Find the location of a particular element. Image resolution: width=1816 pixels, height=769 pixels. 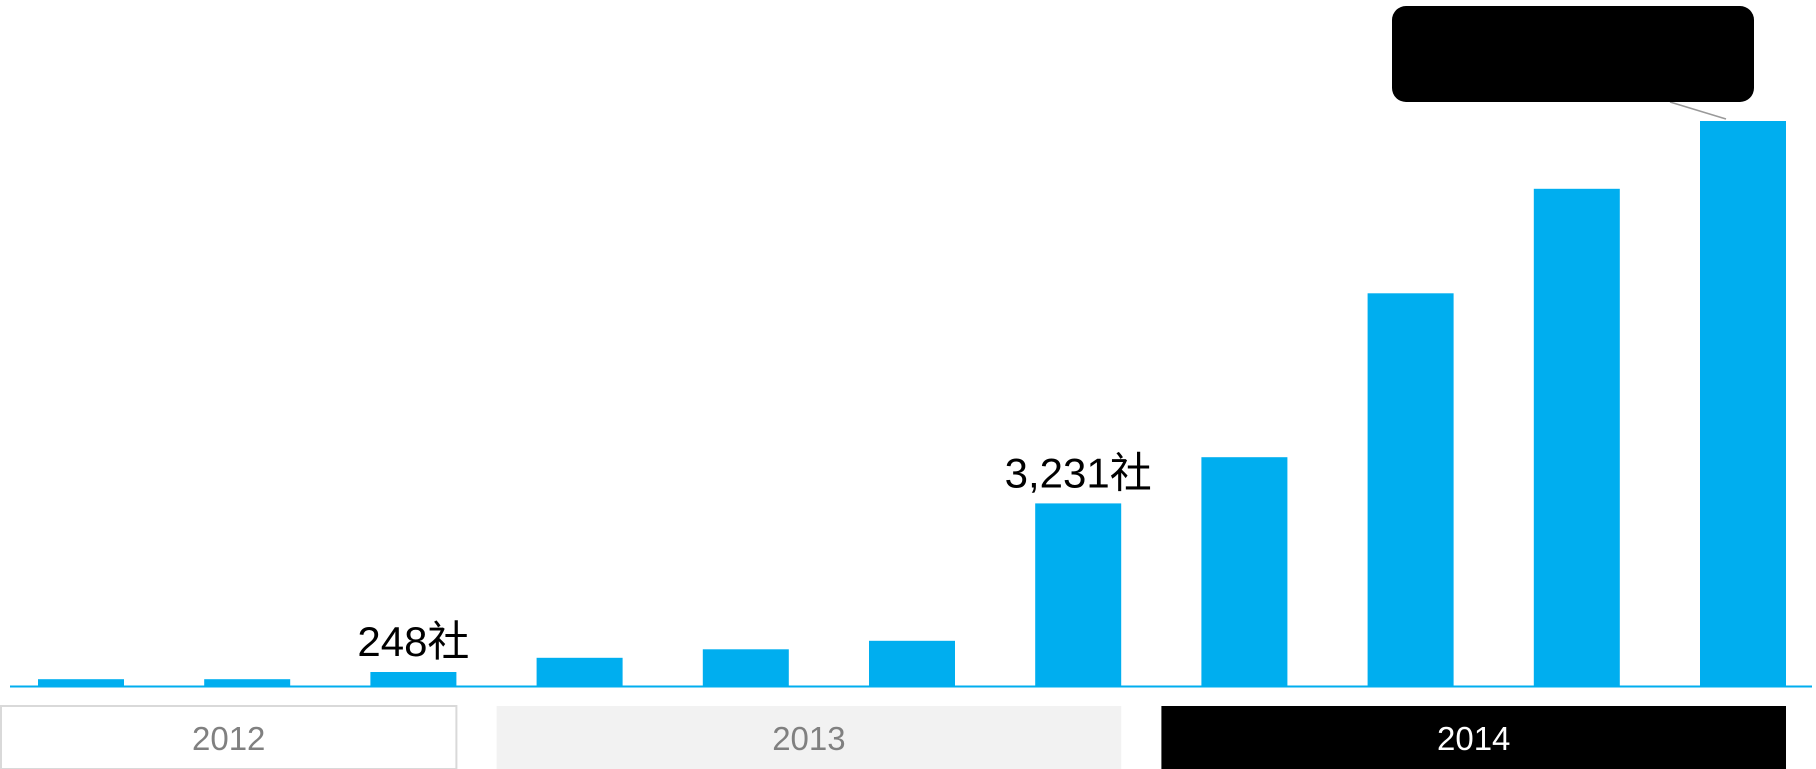

callout-box is located at coordinates (1573, 54).